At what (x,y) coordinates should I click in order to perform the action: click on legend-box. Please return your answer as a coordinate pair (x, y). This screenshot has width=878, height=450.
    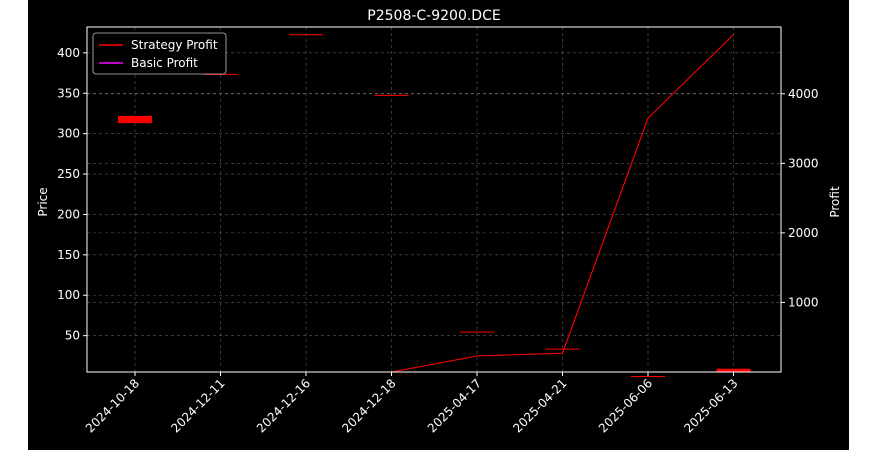
    Looking at the image, I should click on (159, 53).